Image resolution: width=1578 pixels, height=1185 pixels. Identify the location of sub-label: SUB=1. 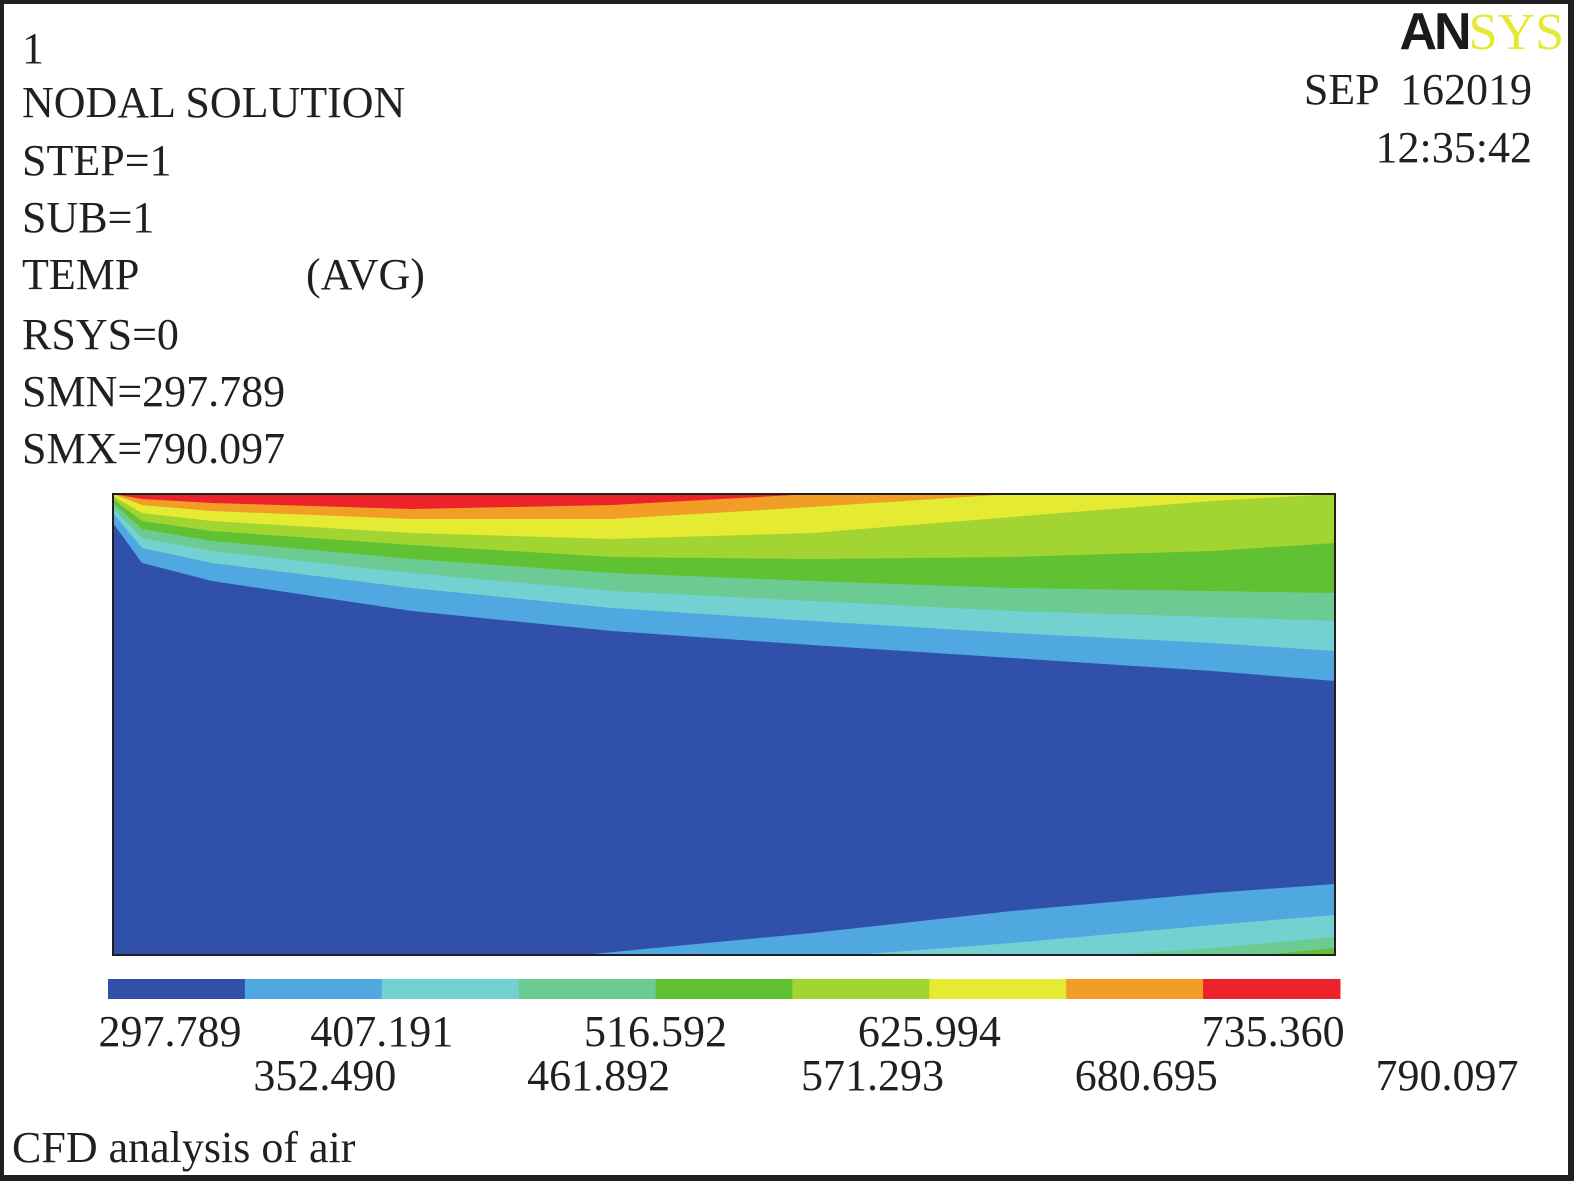
(88, 217).